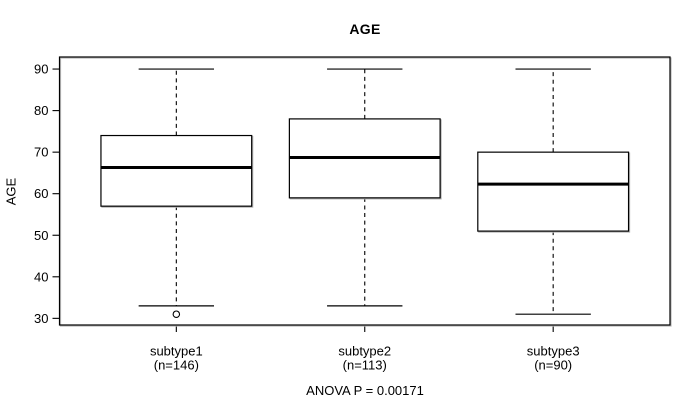 This screenshot has width=700, height=400. What do you see at coordinates (41, 110) in the screenshot?
I see `y-tick-label: 80` at bounding box center [41, 110].